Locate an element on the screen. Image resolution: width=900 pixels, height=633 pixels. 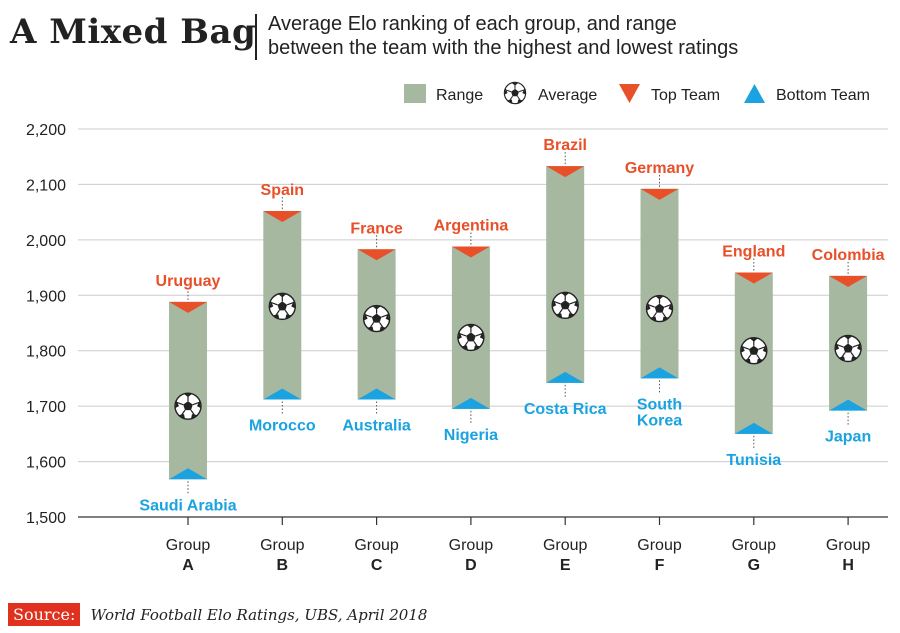
bottom-team-label: Korea is located at coordinates (659, 420).